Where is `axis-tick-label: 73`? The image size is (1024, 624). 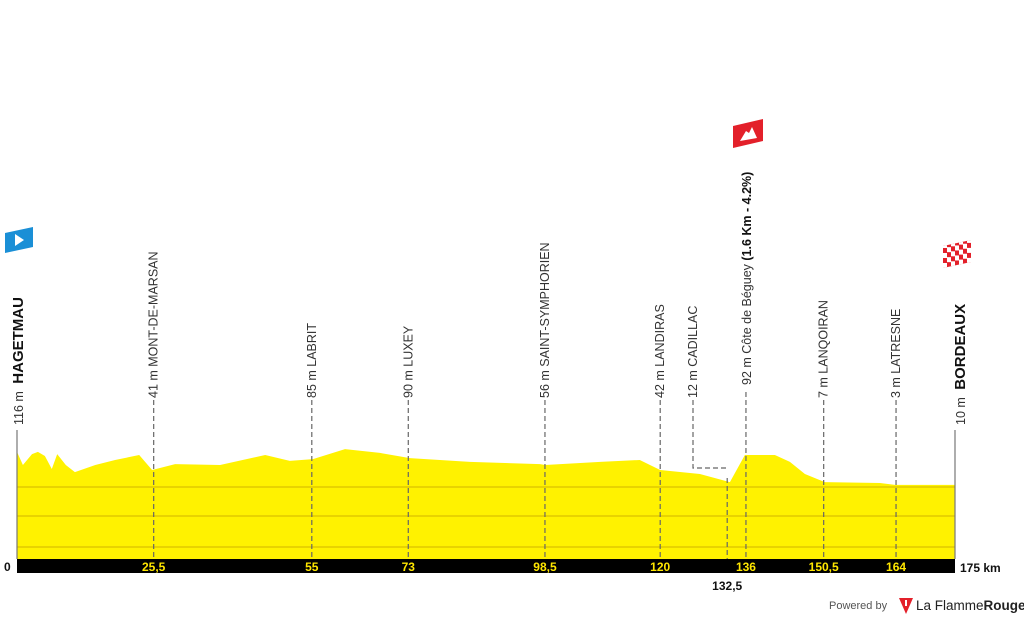
axis-tick-label: 73 is located at coordinates (409, 567).